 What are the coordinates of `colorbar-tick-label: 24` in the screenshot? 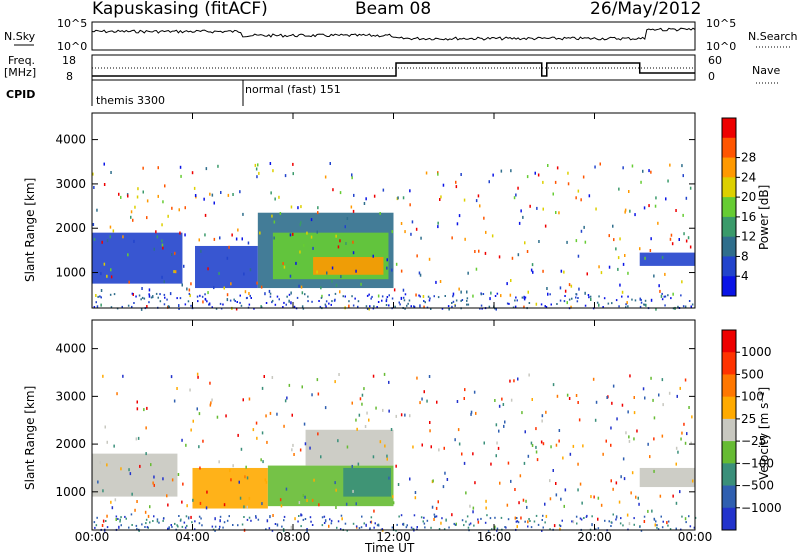 It's located at (748, 177).